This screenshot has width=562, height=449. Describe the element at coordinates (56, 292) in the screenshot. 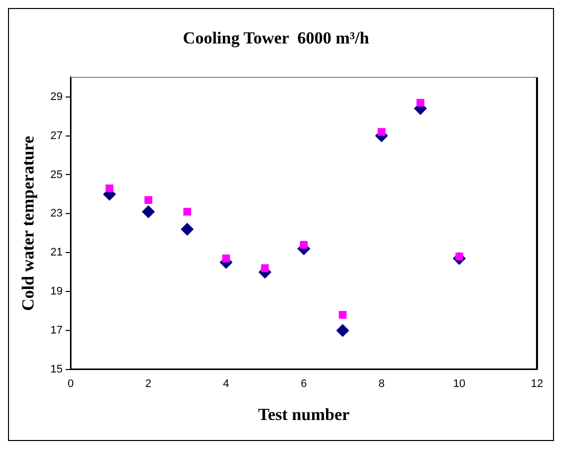

I see `y-tick-label: 19` at that location.